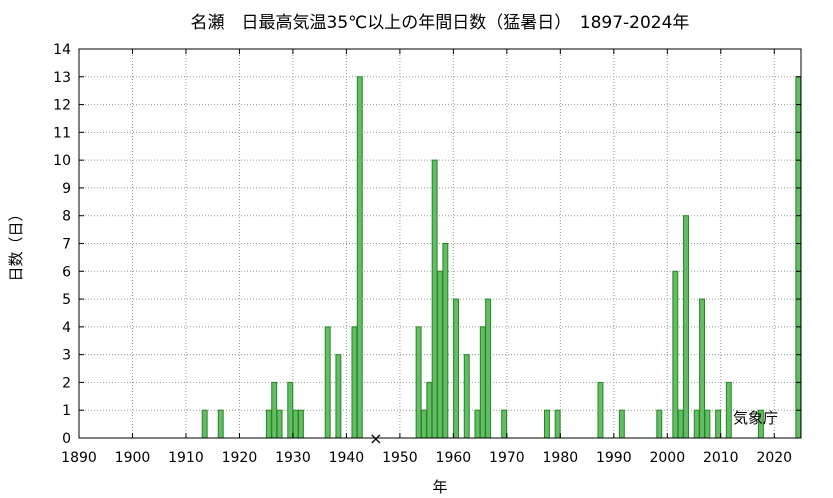  I want to click on bar-1977, so click(547, 424).